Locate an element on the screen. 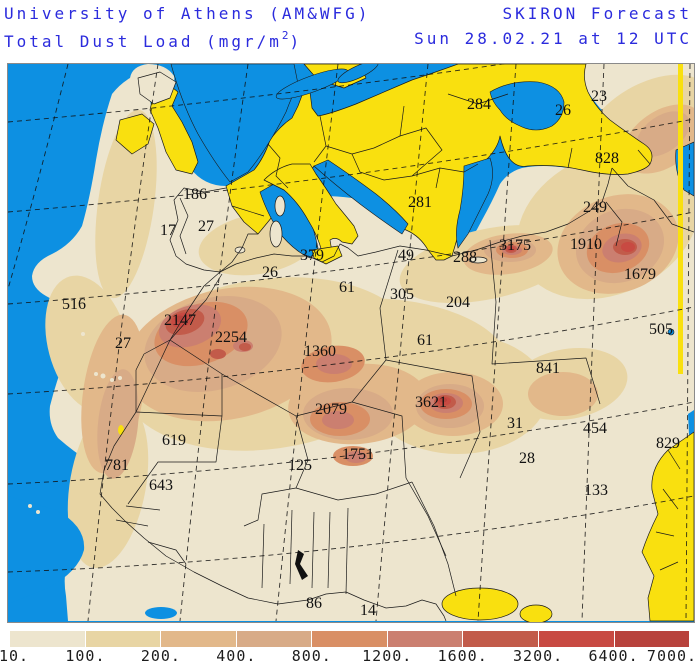 Image resolution: width=700 pixels, height=665 pixels. dust-value-label: 27 is located at coordinates (206, 227).